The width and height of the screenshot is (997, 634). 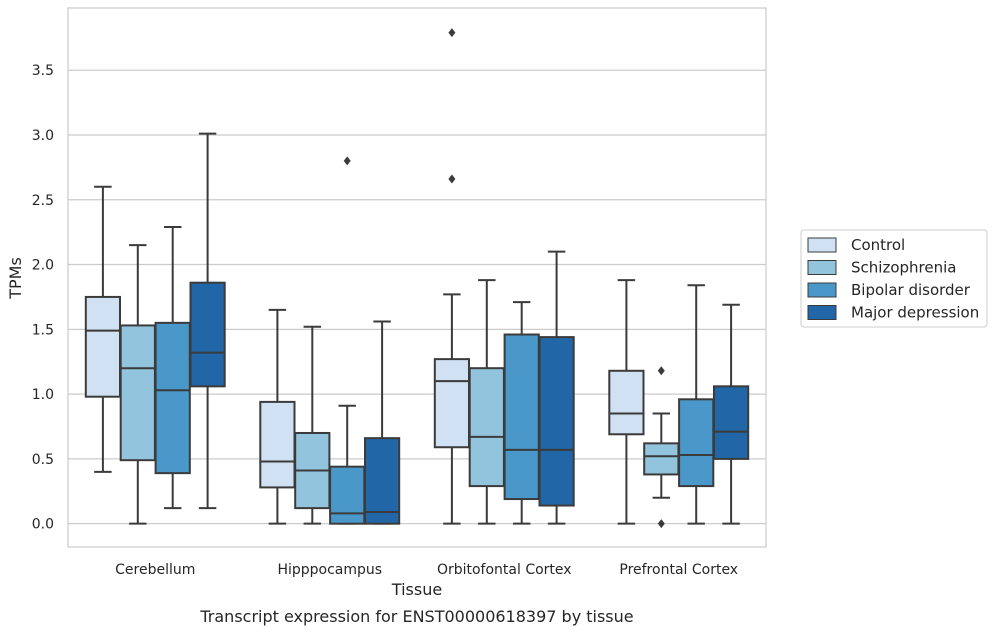 I want to click on x-tick-label: Hipppocampus, so click(x=329, y=570).